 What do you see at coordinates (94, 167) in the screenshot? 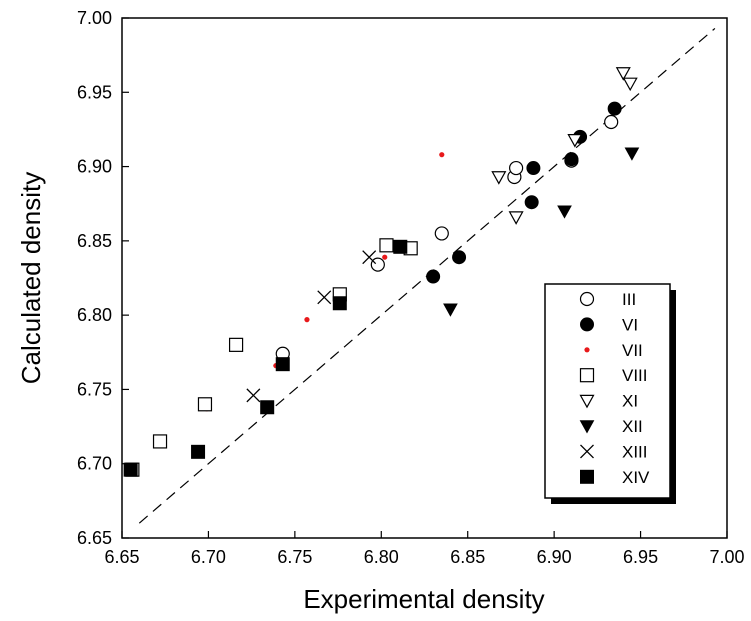
I see `y-tick-label: 6.90` at bounding box center [94, 167].